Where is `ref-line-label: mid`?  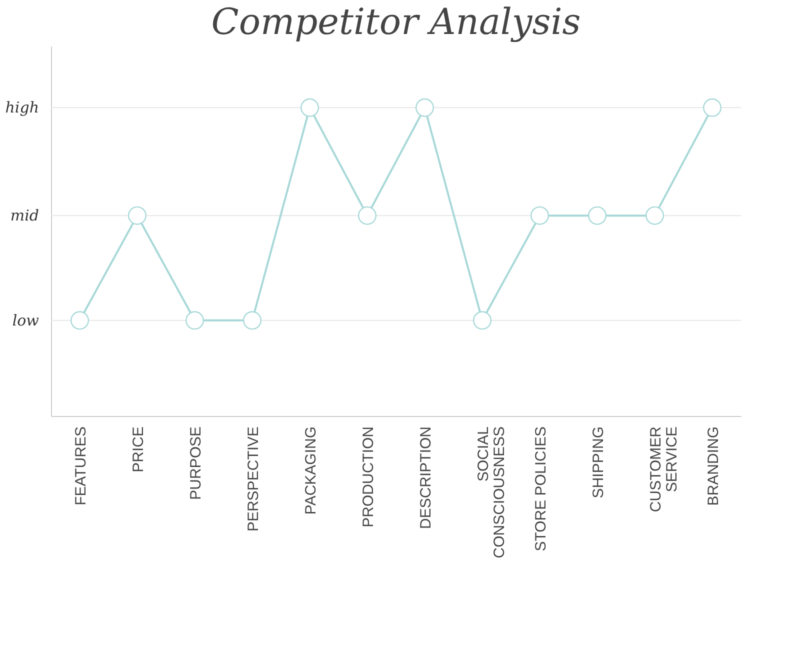 ref-line-label: mid is located at coordinates (24, 215).